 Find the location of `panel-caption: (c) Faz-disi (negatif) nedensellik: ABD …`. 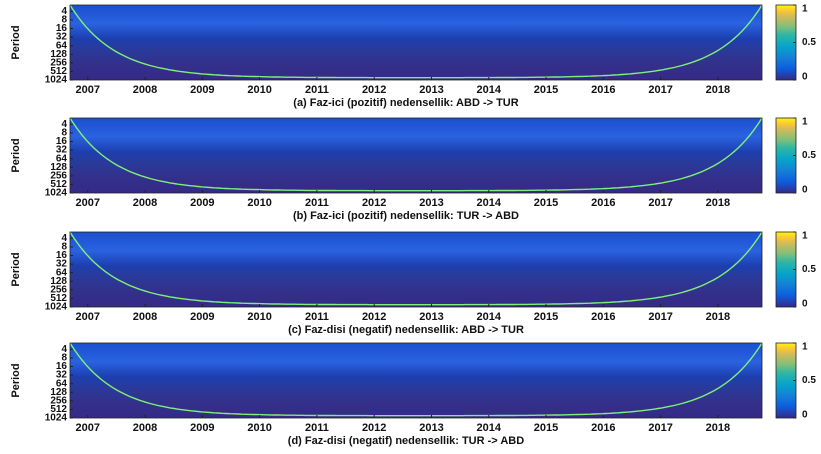

panel-caption: (c) Faz-disi (negatif) nedensellik: ABD … is located at coordinates (406, 330).